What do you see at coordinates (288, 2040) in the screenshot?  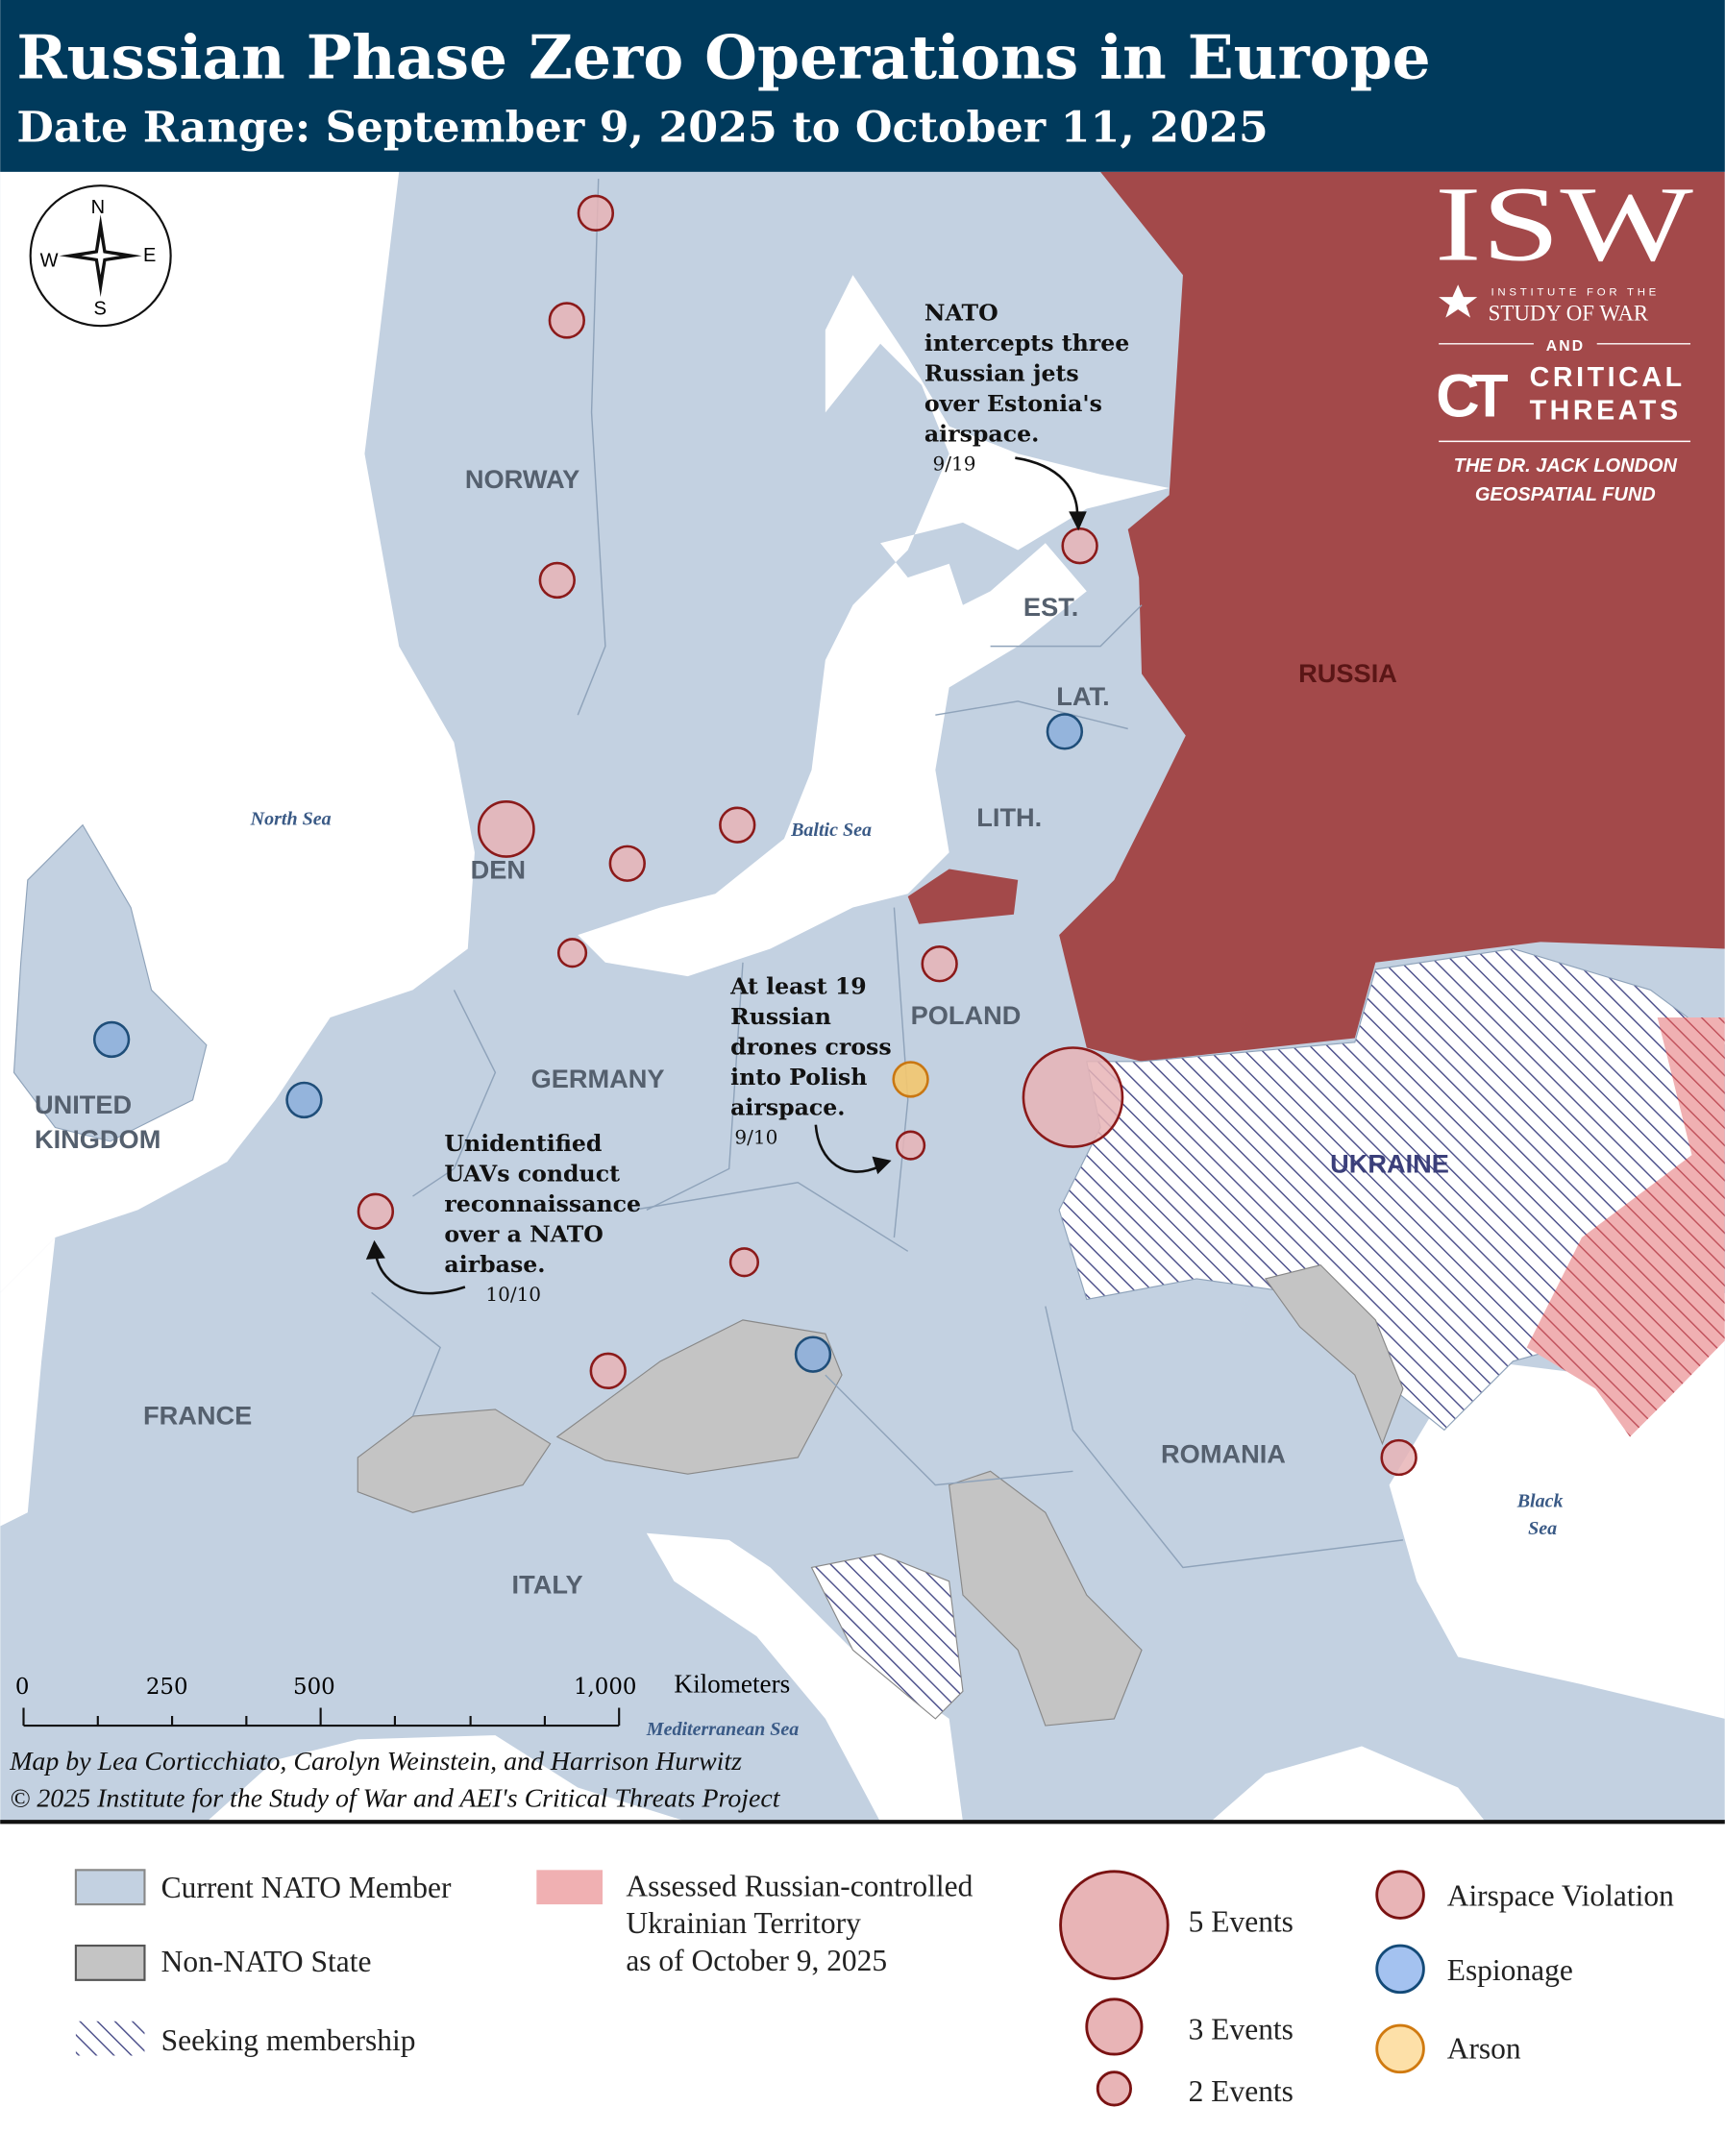 I see `legend-seeking: Seeking membership` at bounding box center [288, 2040].